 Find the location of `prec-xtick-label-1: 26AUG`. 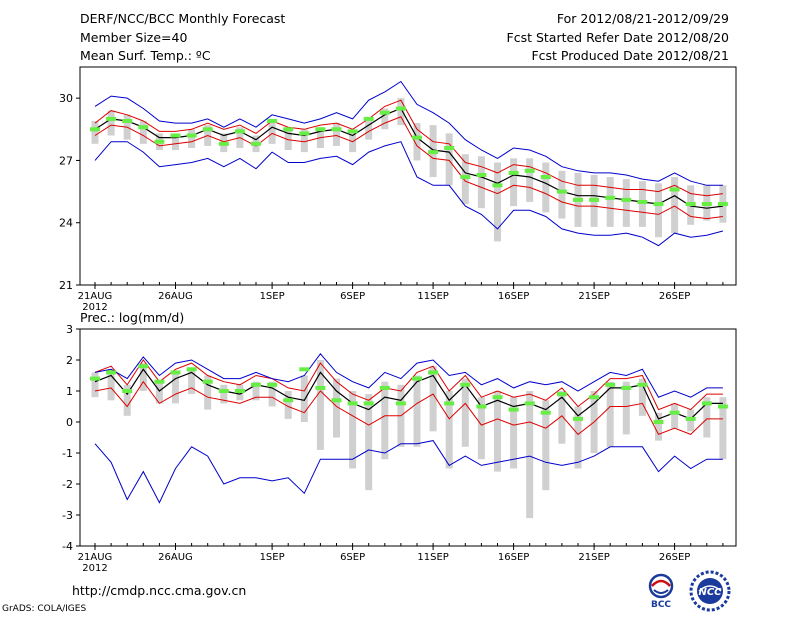

prec-xtick-label-1: 26AUG is located at coordinates (175, 557).